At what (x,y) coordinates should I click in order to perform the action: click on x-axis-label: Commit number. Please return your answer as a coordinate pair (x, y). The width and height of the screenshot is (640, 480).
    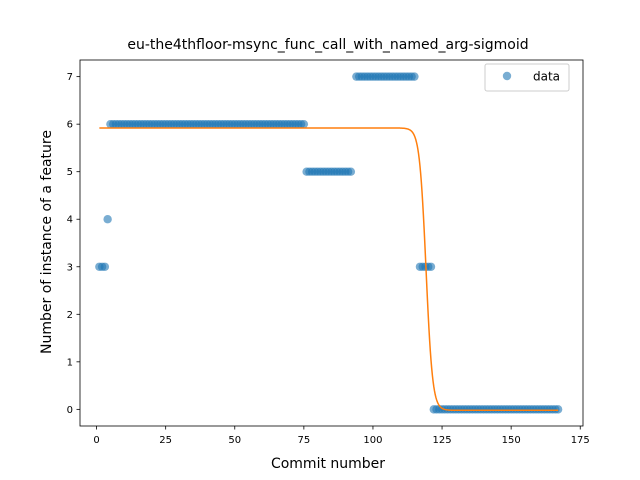
    Looking at the image, I should click on (328, 464).